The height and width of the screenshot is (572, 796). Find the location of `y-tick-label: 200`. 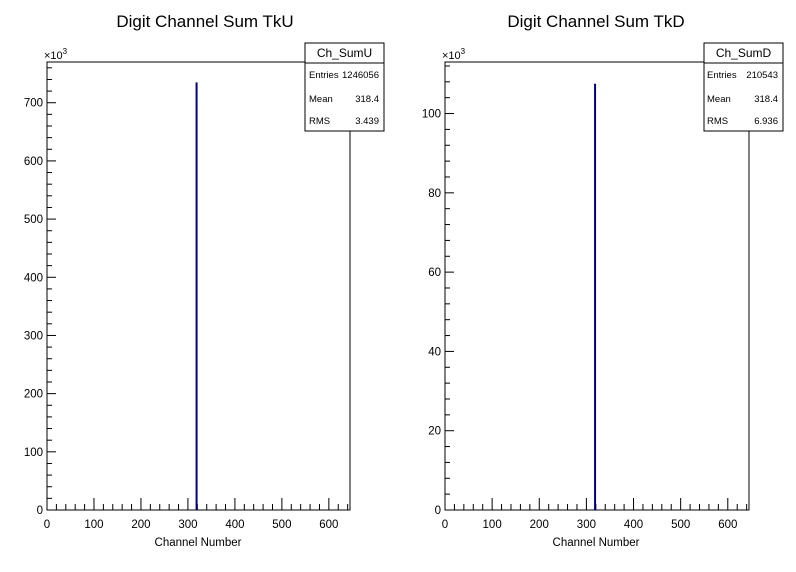

y-tick-label: 200 is located at coordinates (33, 395).